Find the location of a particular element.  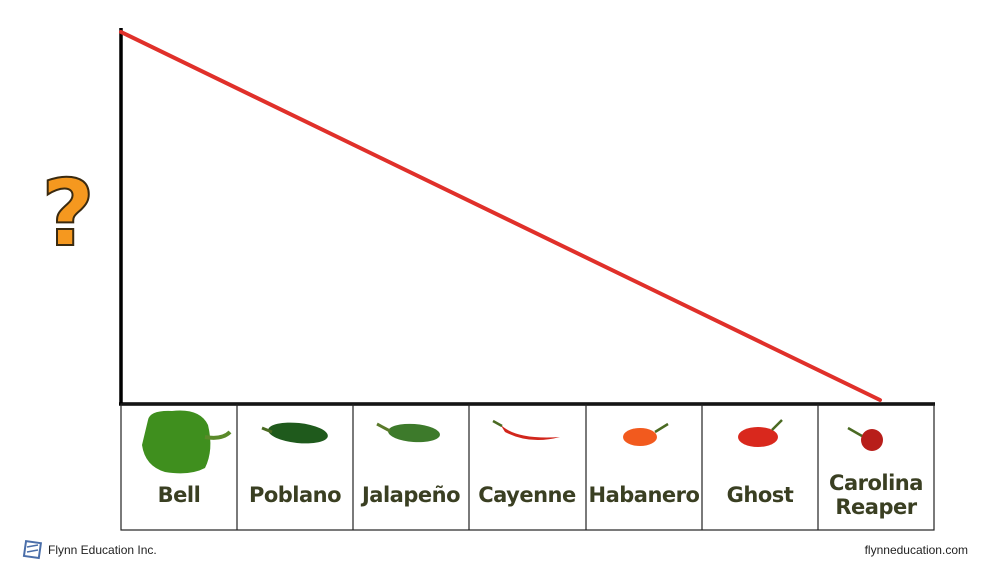

category-label: Habanero is located at coordinates (644, 495).